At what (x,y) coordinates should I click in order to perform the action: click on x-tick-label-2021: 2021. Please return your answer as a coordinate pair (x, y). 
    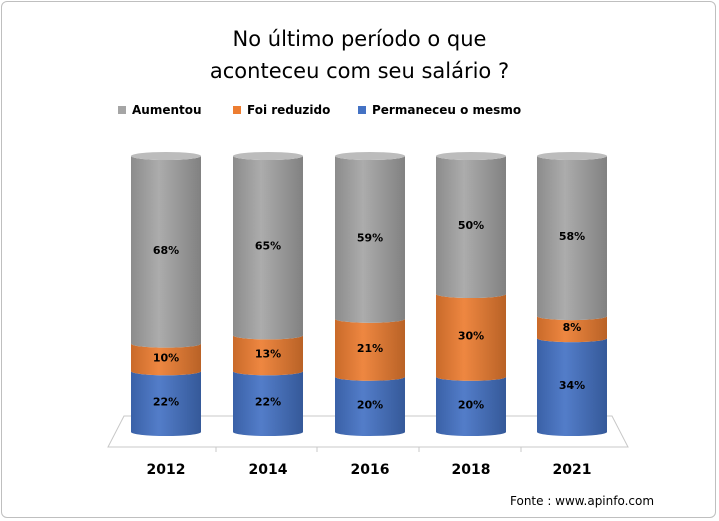
    Looking at the image, I should click on (572, 470).